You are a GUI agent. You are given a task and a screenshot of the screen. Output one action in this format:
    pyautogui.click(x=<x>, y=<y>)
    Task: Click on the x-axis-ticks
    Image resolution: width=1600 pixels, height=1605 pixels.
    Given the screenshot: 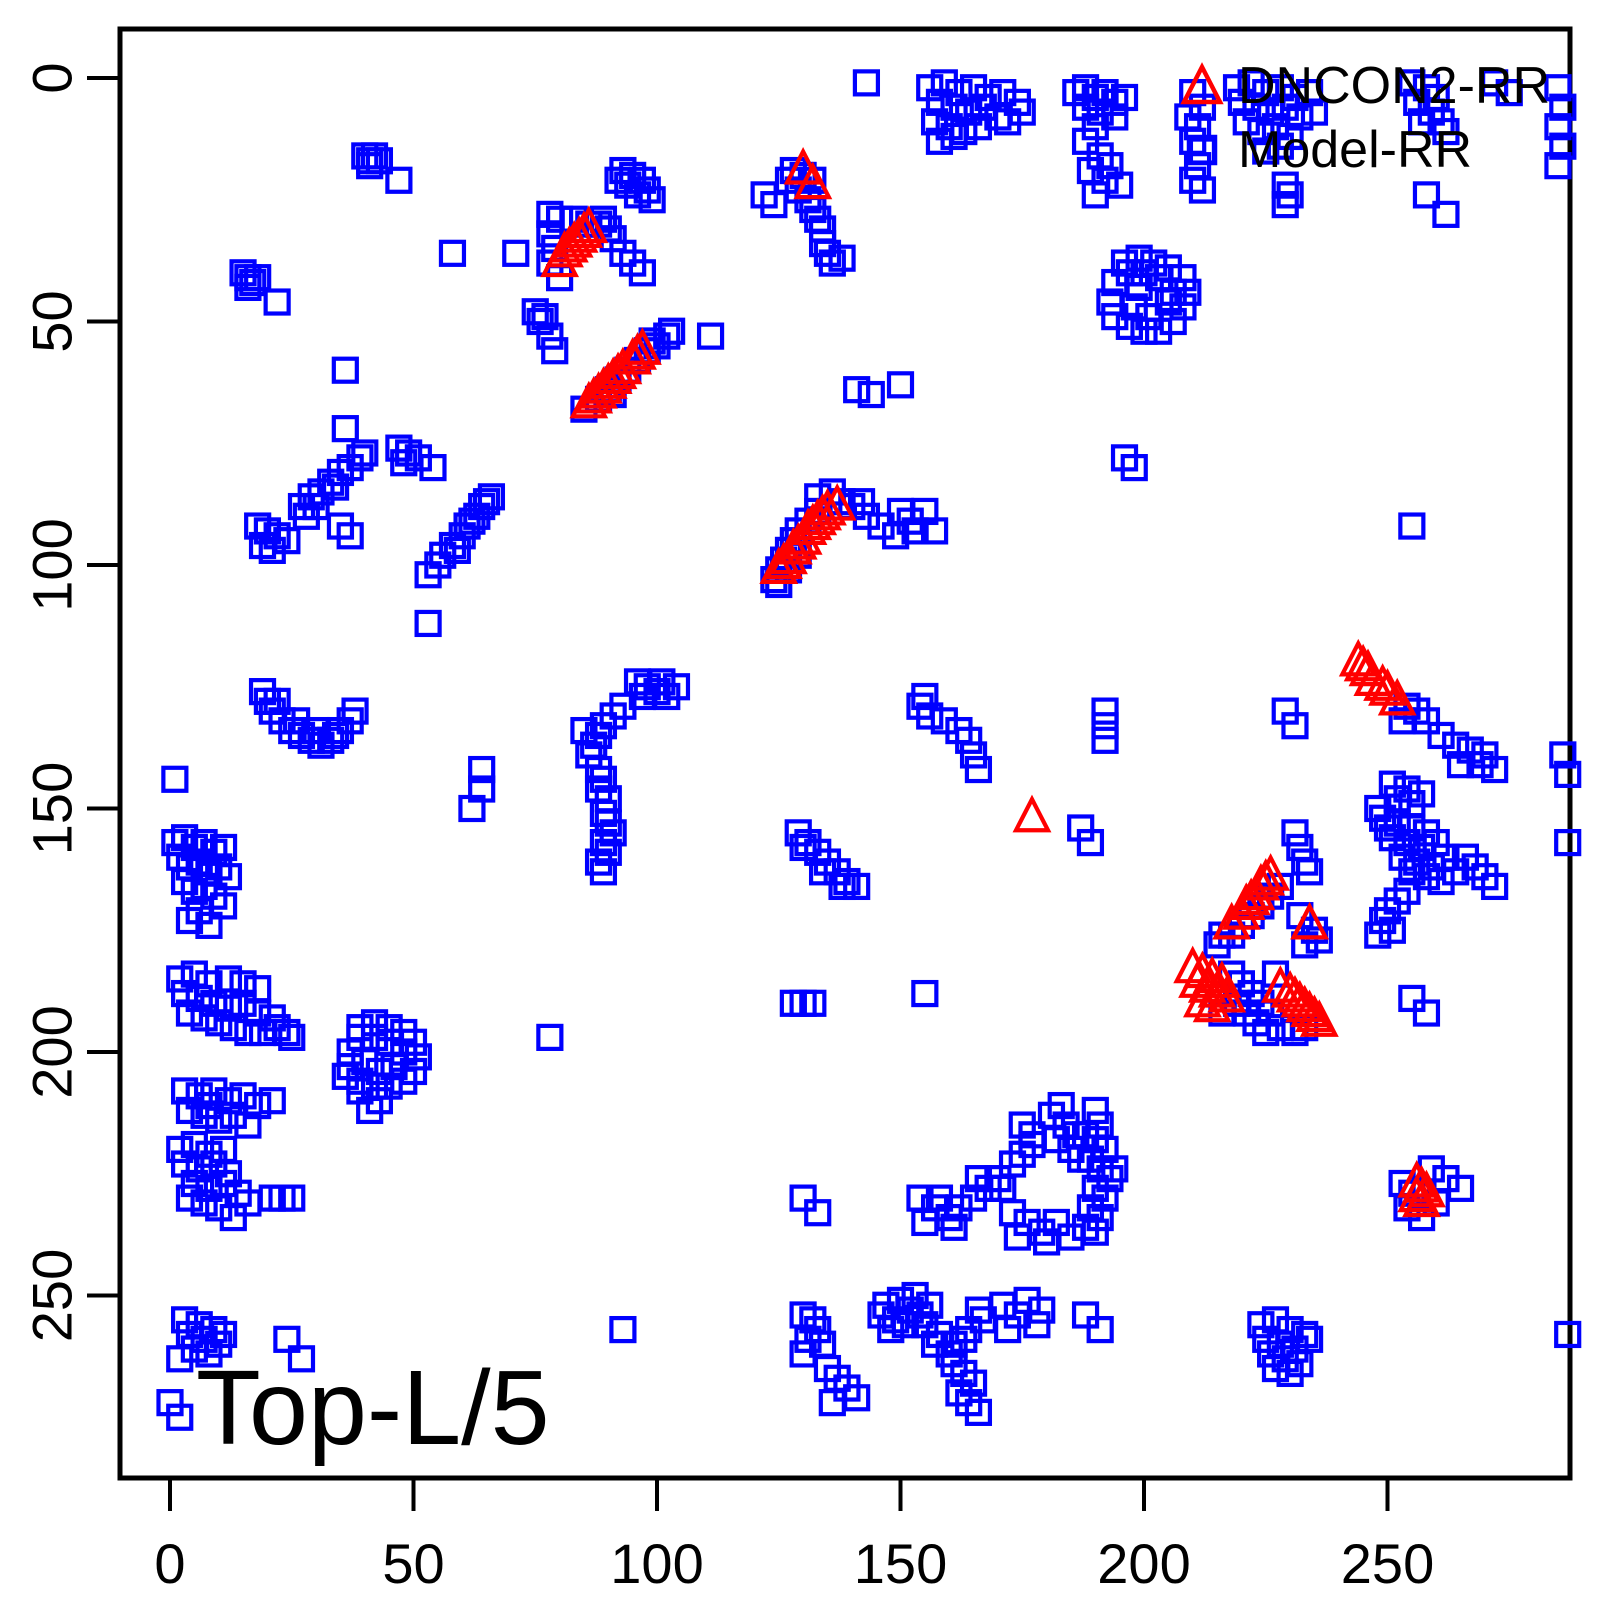 What is the action you would take?
    pyautogui.click(x=779, y=1494)
    